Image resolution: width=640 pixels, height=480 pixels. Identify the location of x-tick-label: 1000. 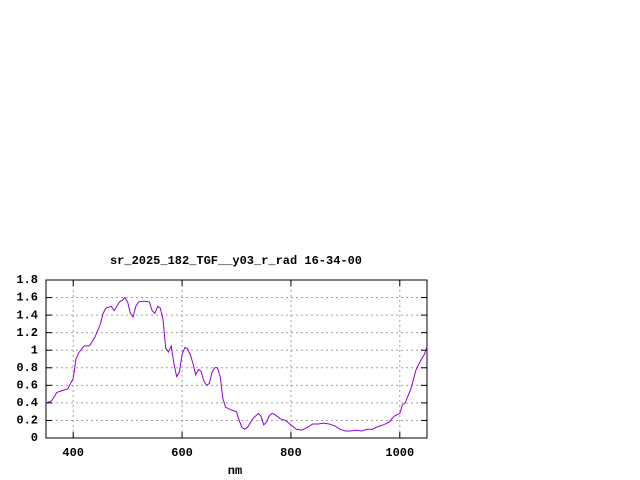
(399, 453).